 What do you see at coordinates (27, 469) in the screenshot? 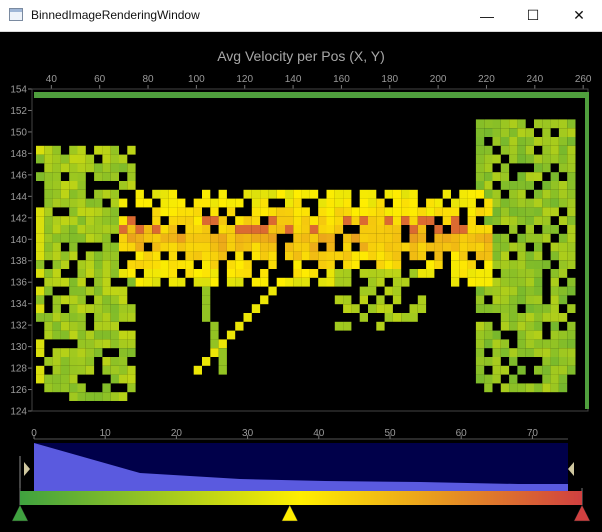
I see `range-left-handle-icon` at bounding box center [27, 469].